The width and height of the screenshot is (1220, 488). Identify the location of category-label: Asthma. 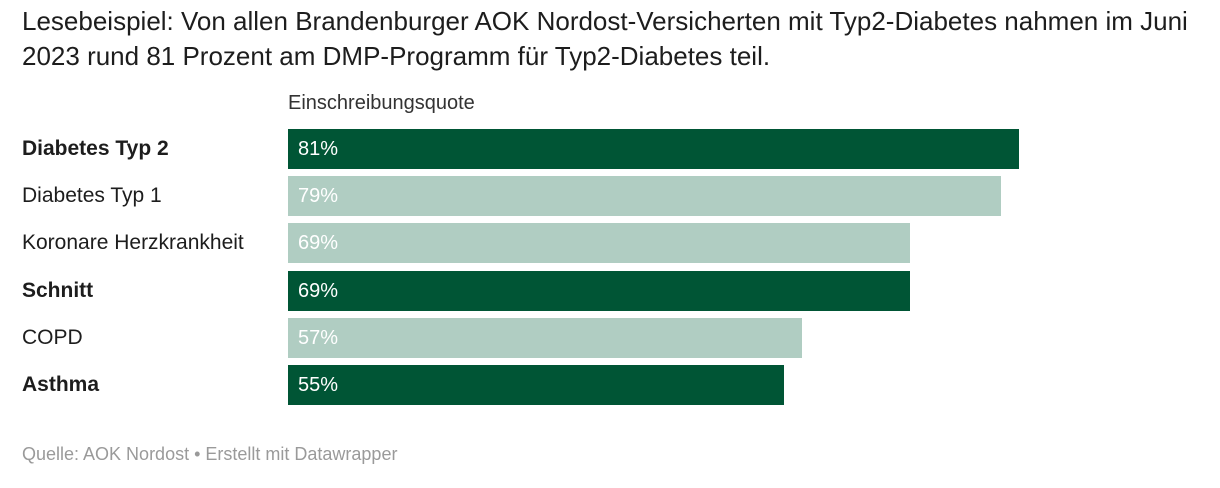
(61, 384).